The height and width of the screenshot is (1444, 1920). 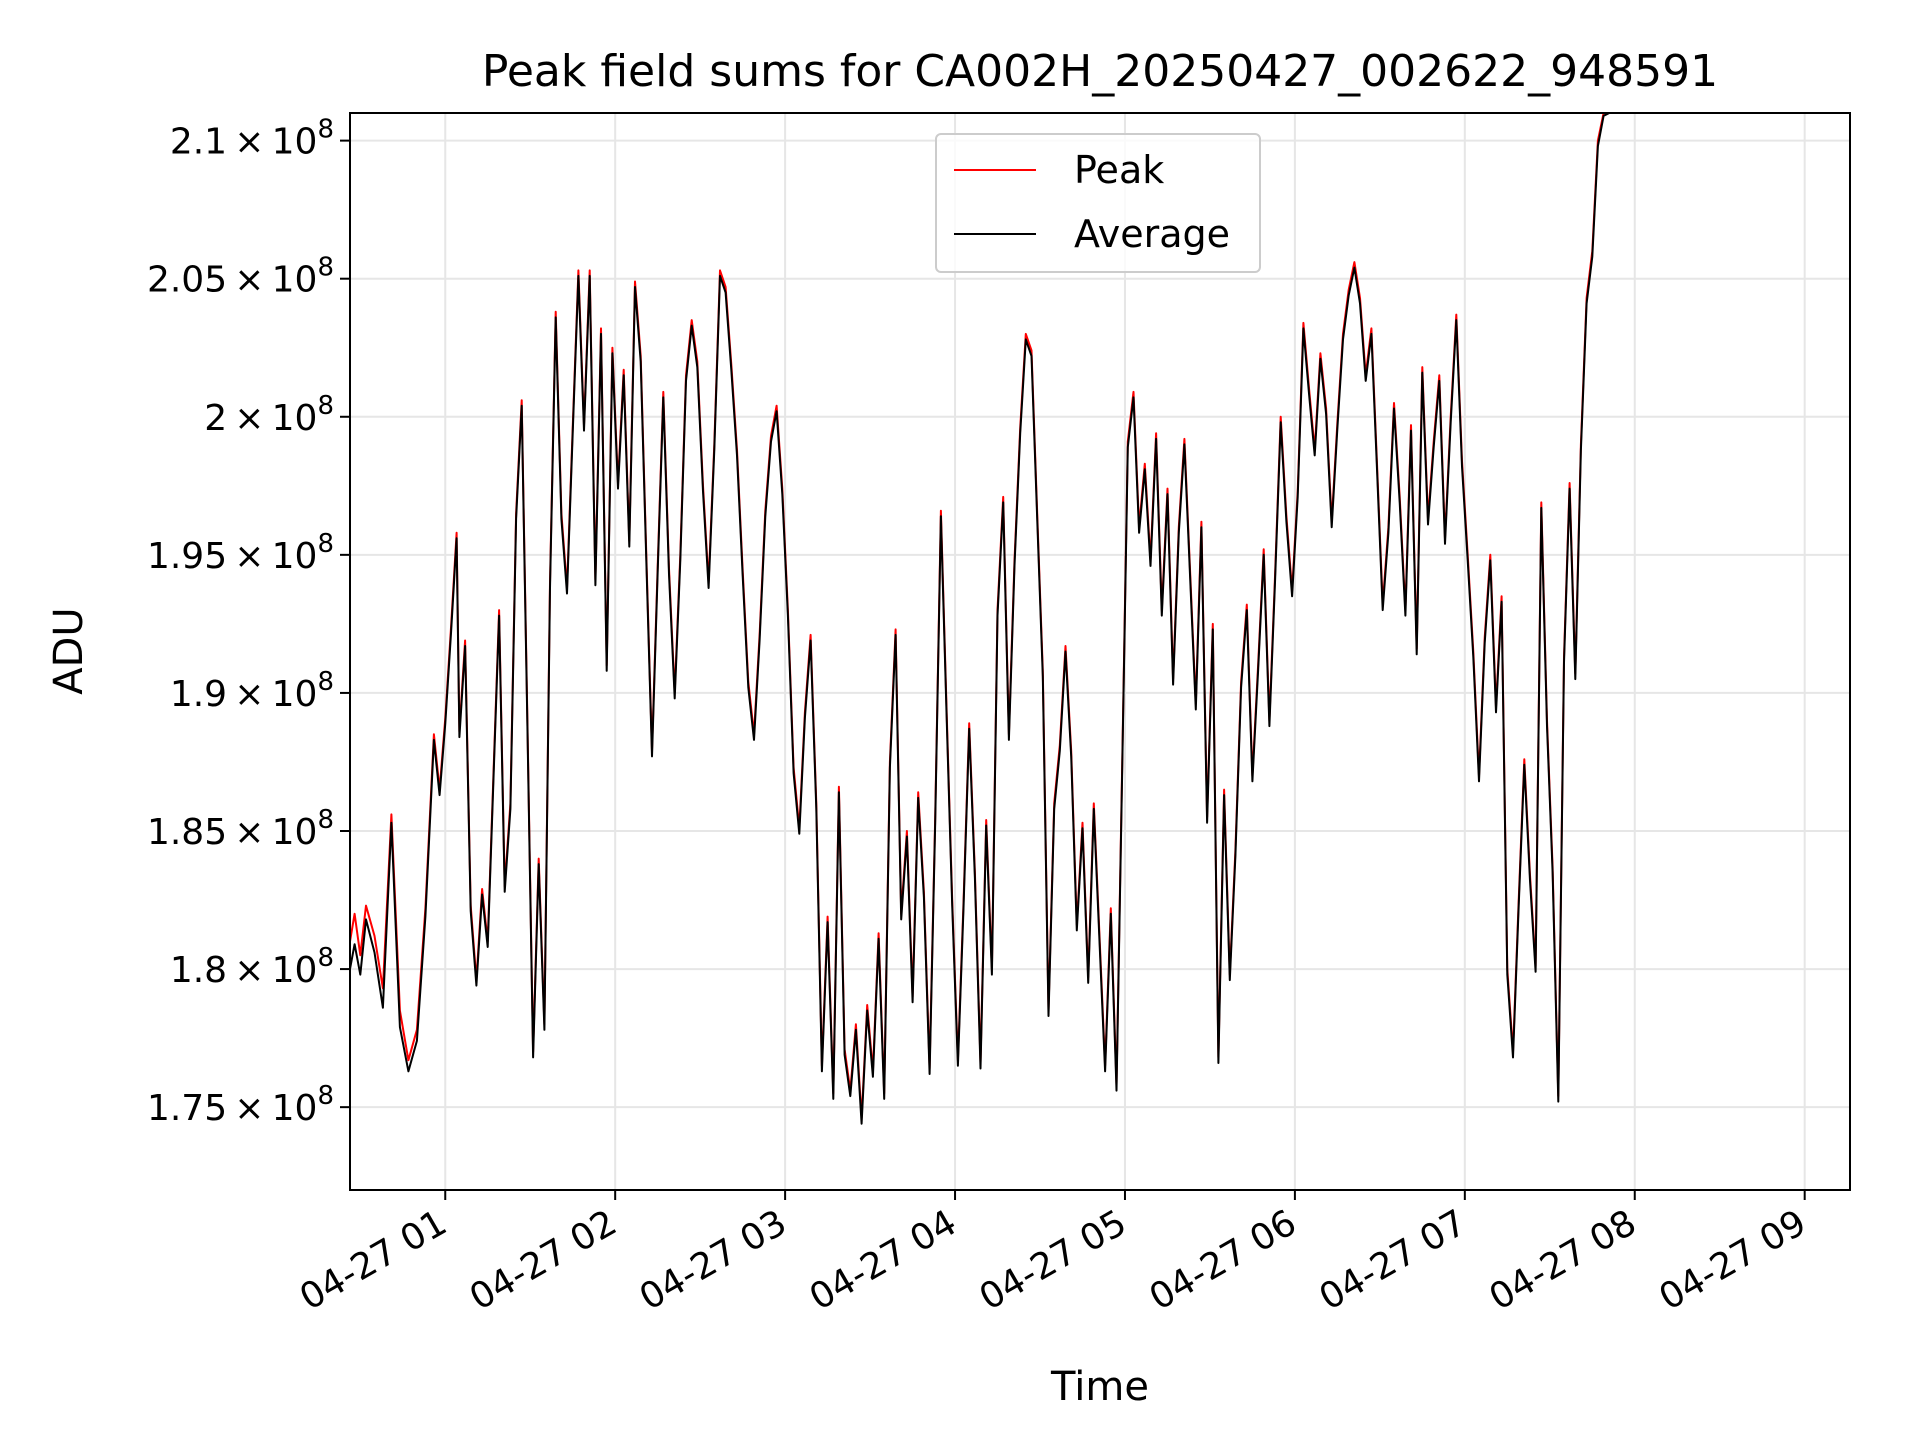 I want to click on y-tick-label: 2 × 10⁸, so click(x=269, y=415).